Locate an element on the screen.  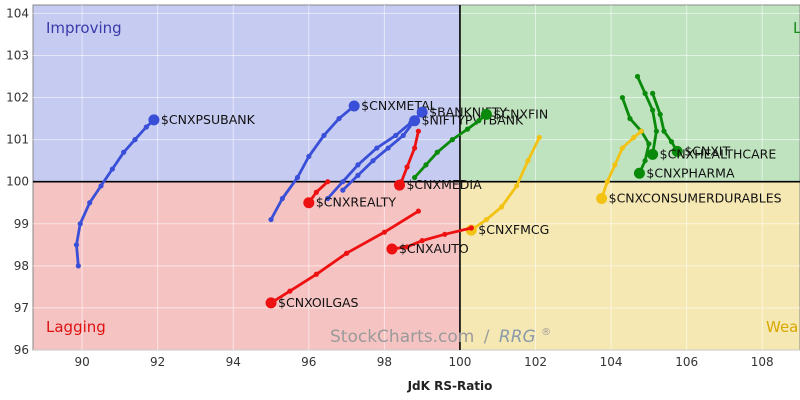
x-axis-label: JdK RS-Ratio is located at coordinates (450, 386).